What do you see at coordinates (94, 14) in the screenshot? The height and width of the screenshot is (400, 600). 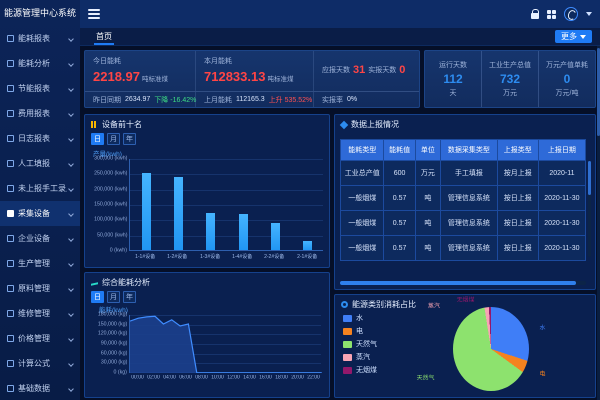 I see `menu-icon` at bounding box center [94, 14].